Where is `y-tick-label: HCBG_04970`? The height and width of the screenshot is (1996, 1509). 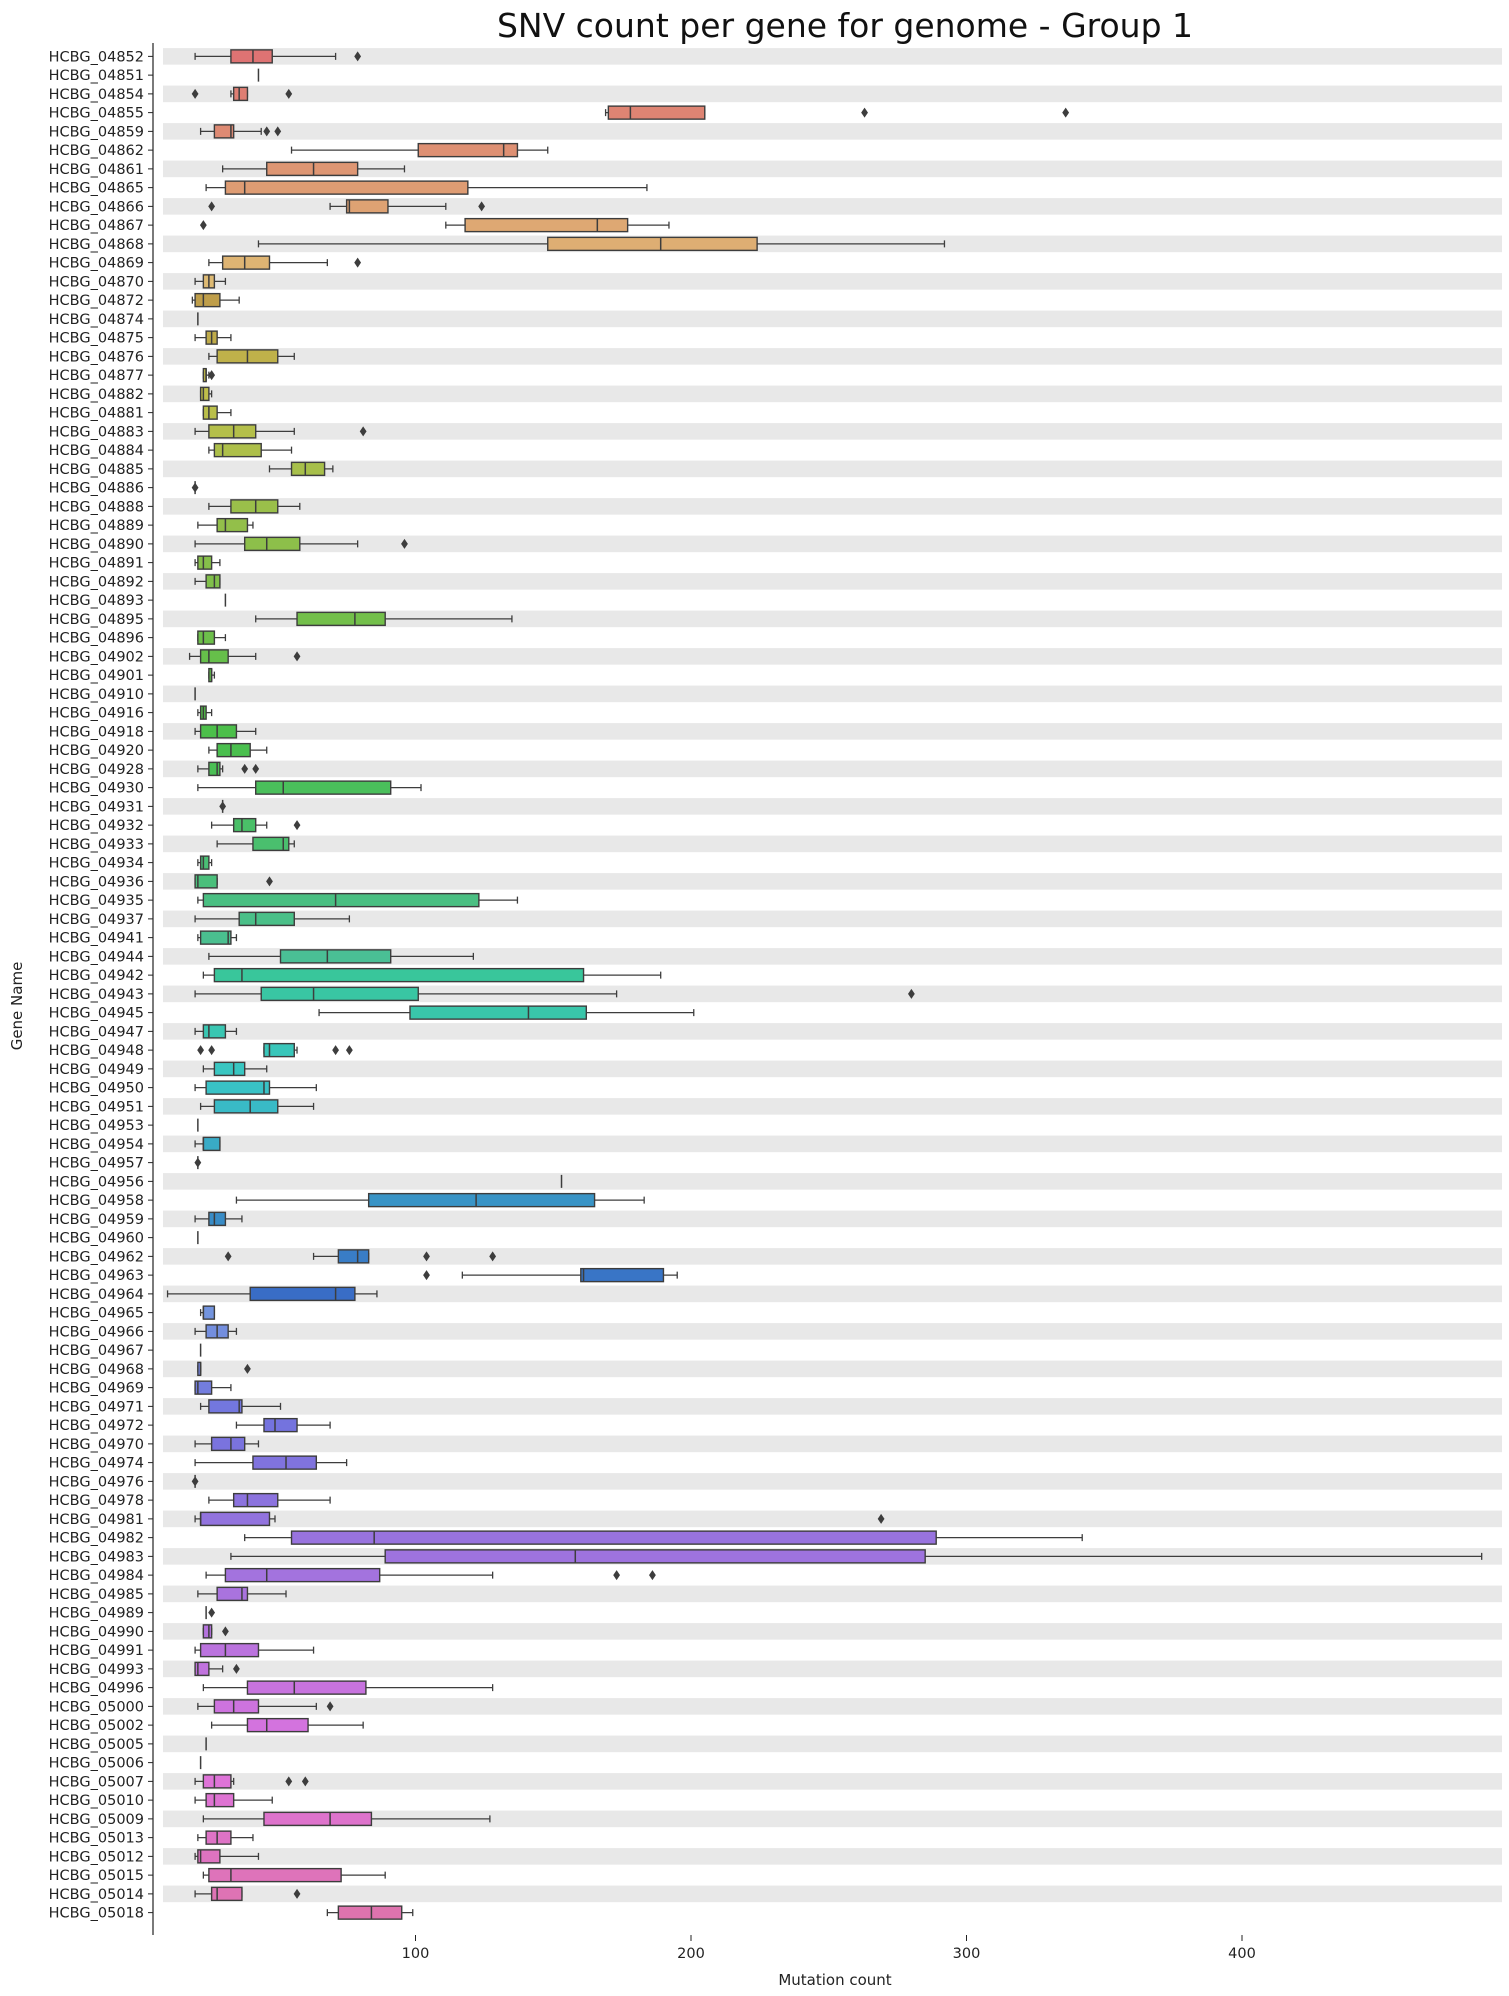 y-tick-label: HCBG_04970 is located at coordinates (96, 1445).